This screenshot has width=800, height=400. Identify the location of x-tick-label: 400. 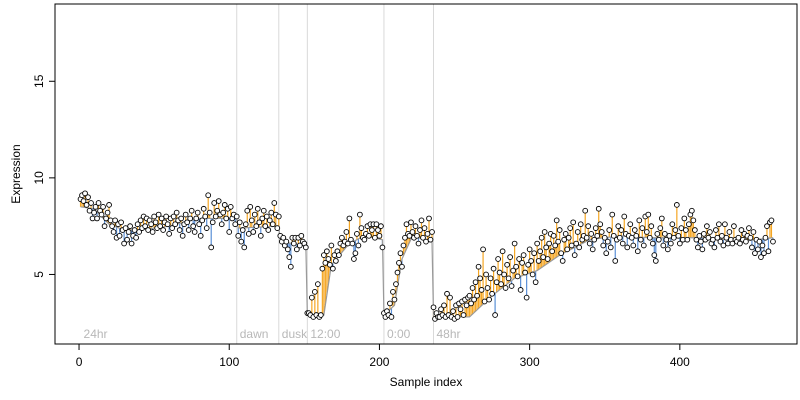
(680, 362).